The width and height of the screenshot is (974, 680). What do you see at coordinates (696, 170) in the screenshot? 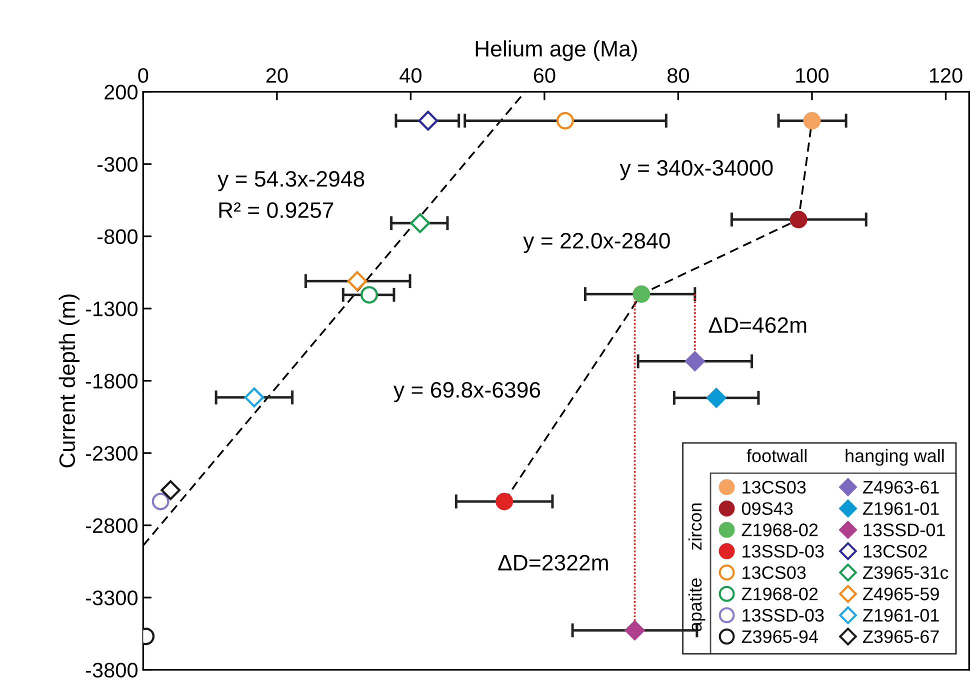
I see `annotation: y = 340x-34000` at bounding box center [696, 170].